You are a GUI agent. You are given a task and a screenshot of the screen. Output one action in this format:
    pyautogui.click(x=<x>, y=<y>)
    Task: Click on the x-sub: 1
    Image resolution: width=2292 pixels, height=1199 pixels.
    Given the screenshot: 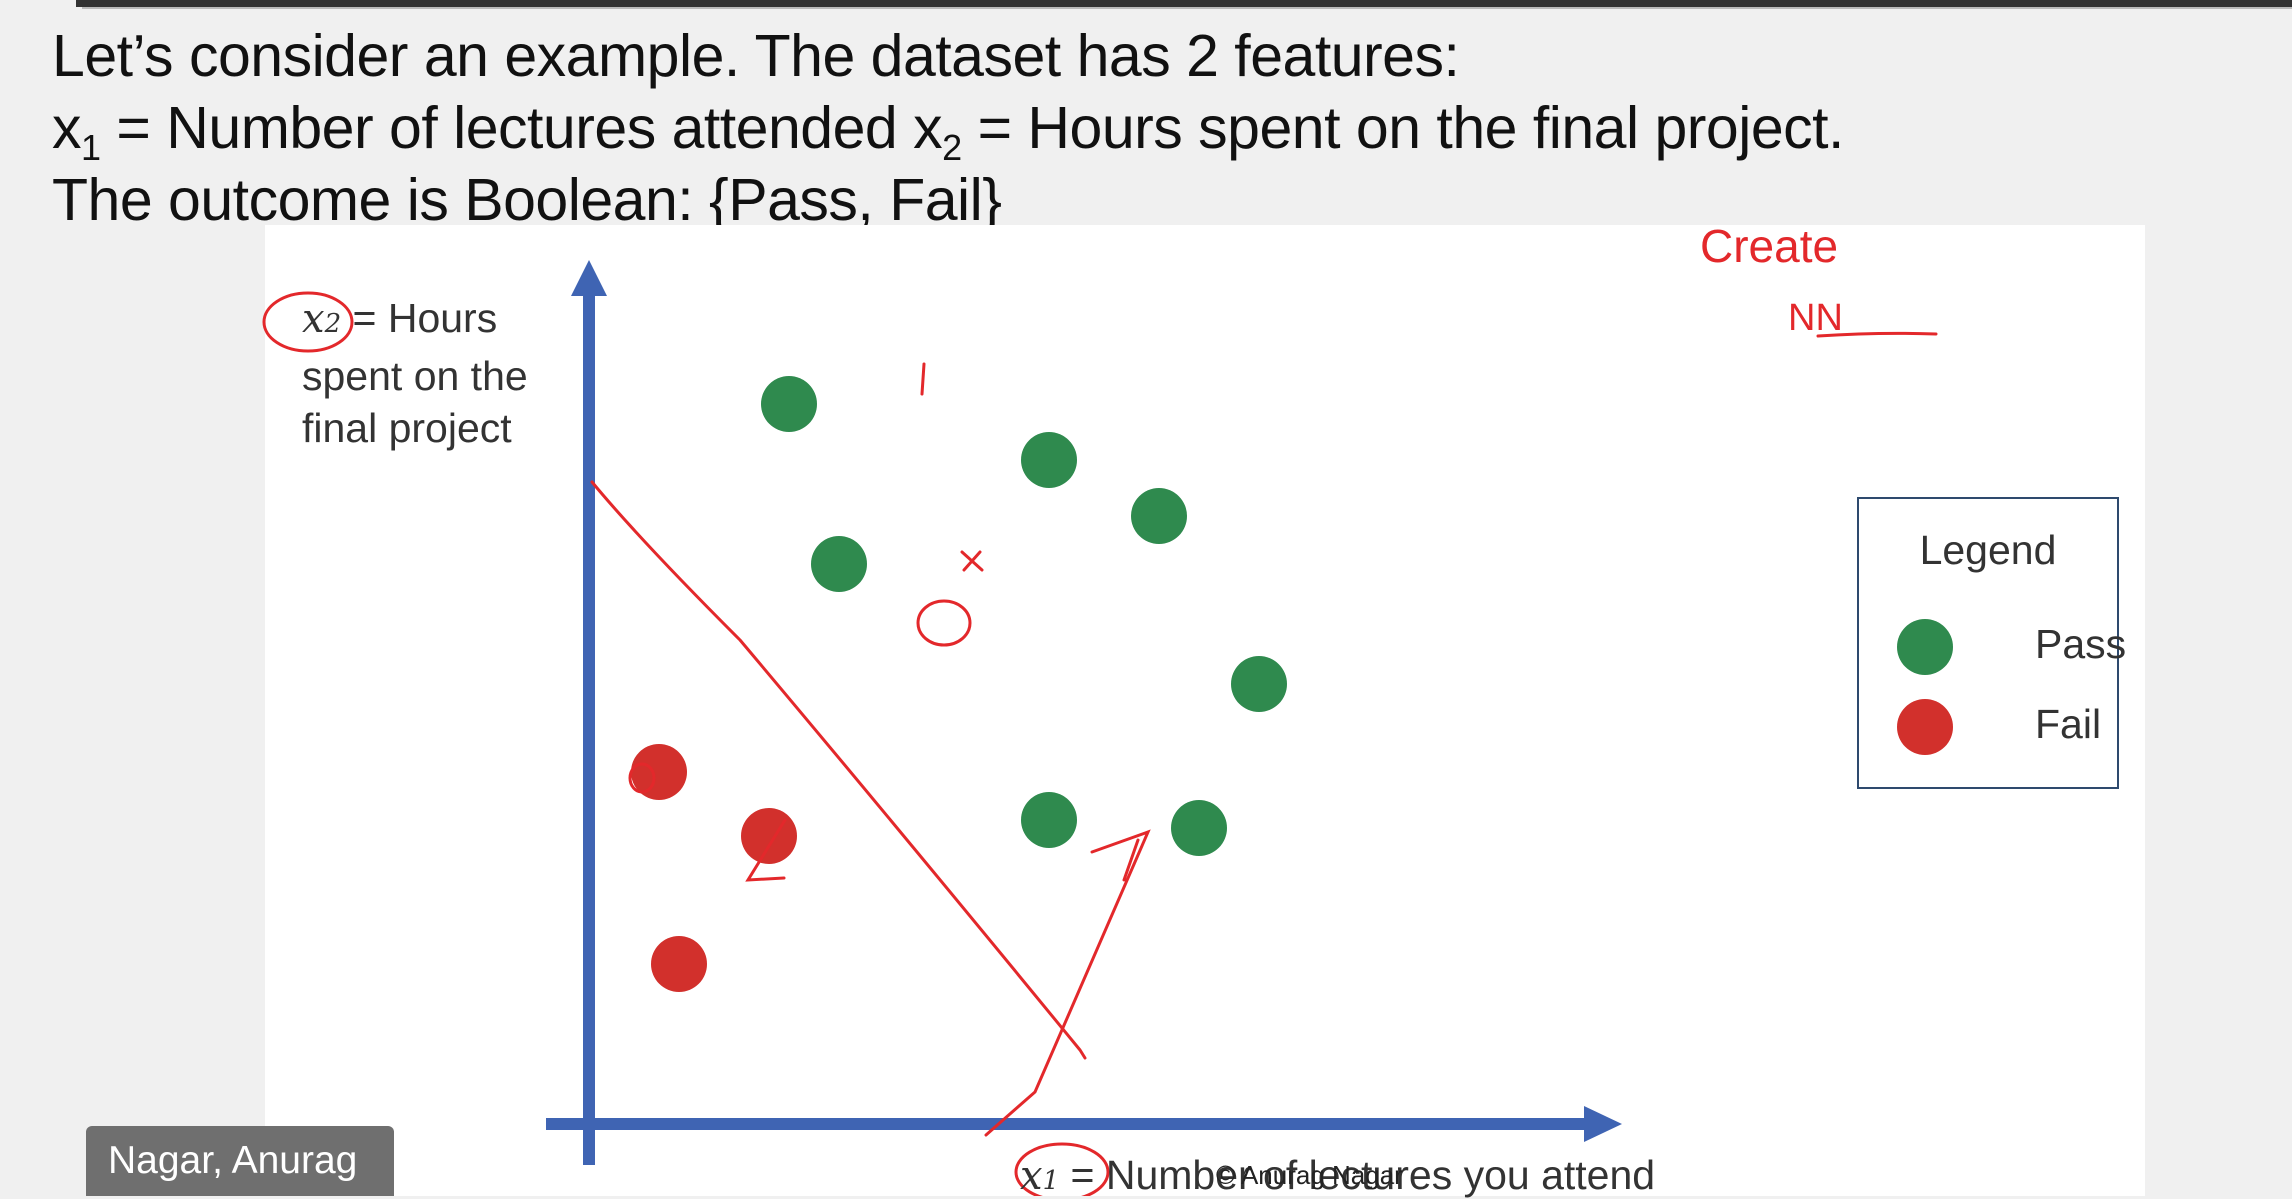 What is the action you would take?
    pyautogui.click(x=1051, y=1181)
    